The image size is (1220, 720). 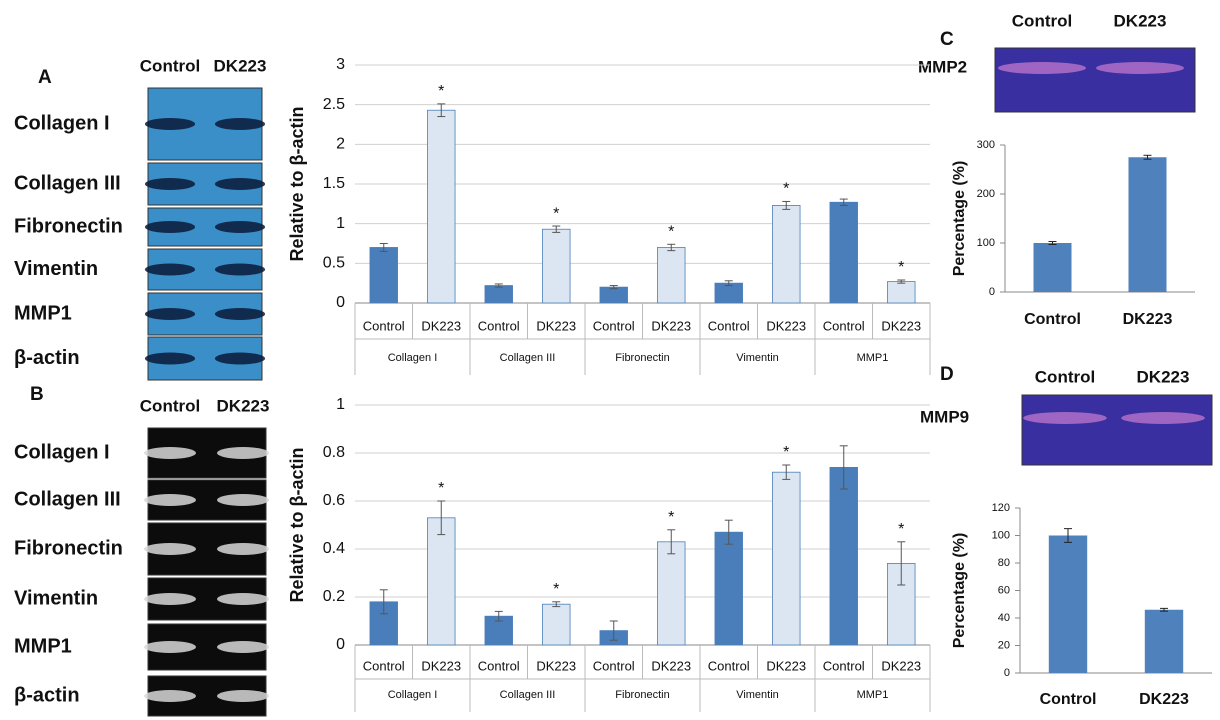 I want to click on y-tick-label: 0.5, so click(x=334, y=263).